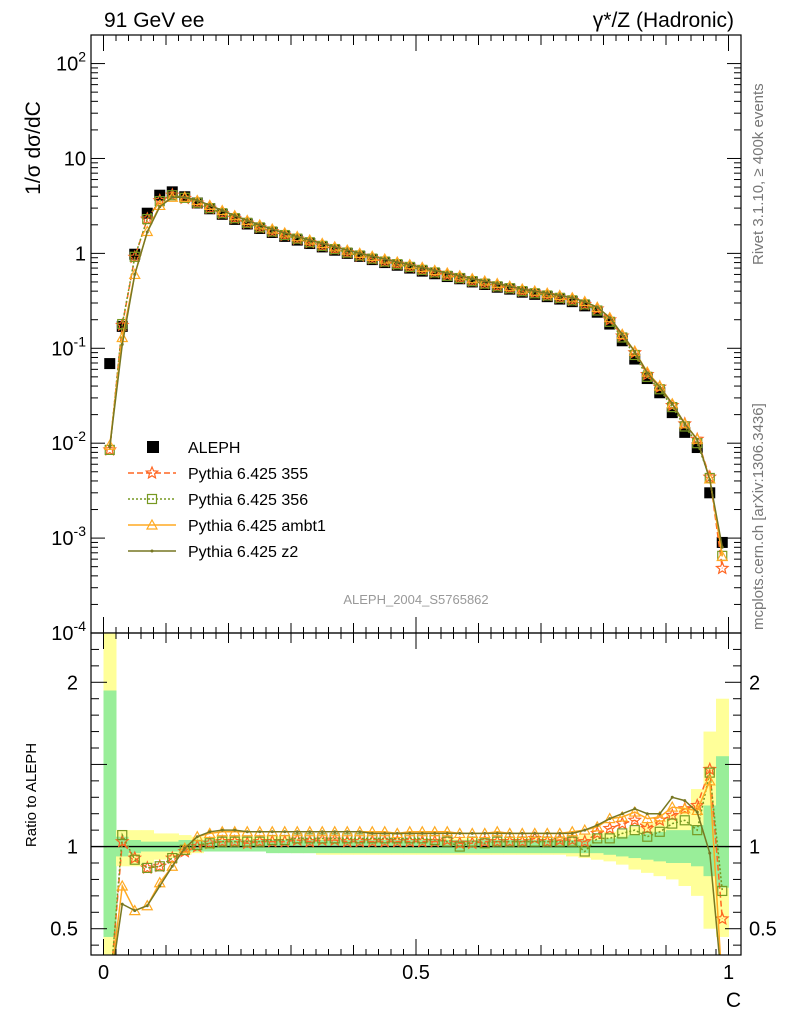  Describe the element at coordinates (214, 448) in the screenshot. I see `legend-label: ALEPH` at that location.